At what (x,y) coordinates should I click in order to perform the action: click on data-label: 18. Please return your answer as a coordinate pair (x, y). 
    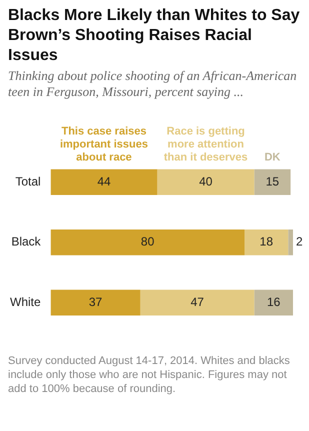
    Looking at the image, I should click on (267, 241).